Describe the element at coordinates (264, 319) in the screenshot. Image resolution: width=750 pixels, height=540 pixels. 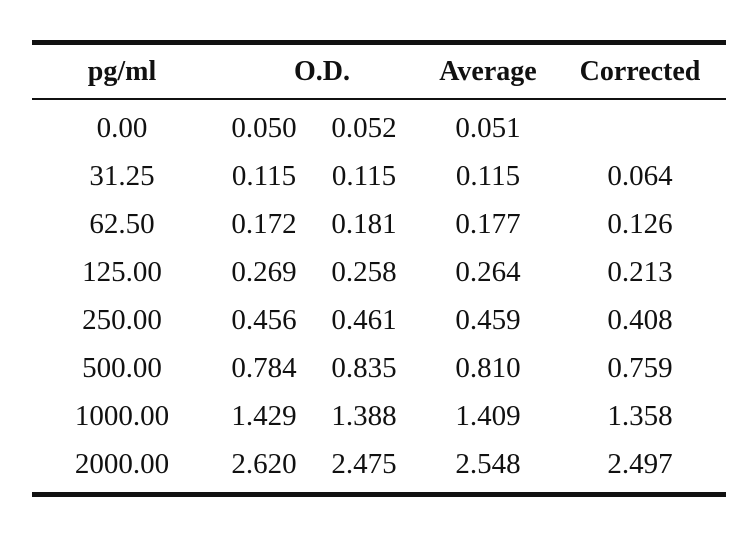
I see `cell-od-1: 0.456` at that location.